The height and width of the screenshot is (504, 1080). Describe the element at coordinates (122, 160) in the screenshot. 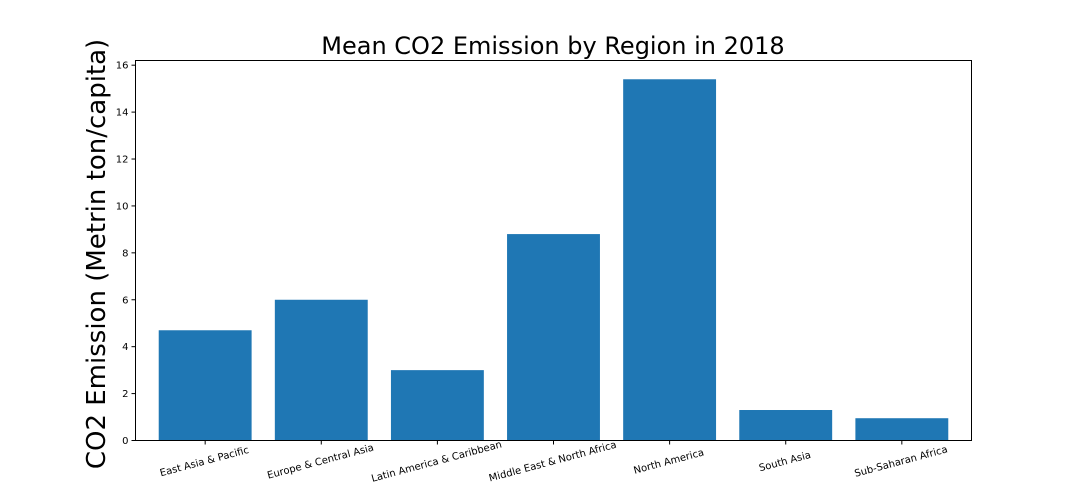

I see `y-tick-label: 12` at that location.